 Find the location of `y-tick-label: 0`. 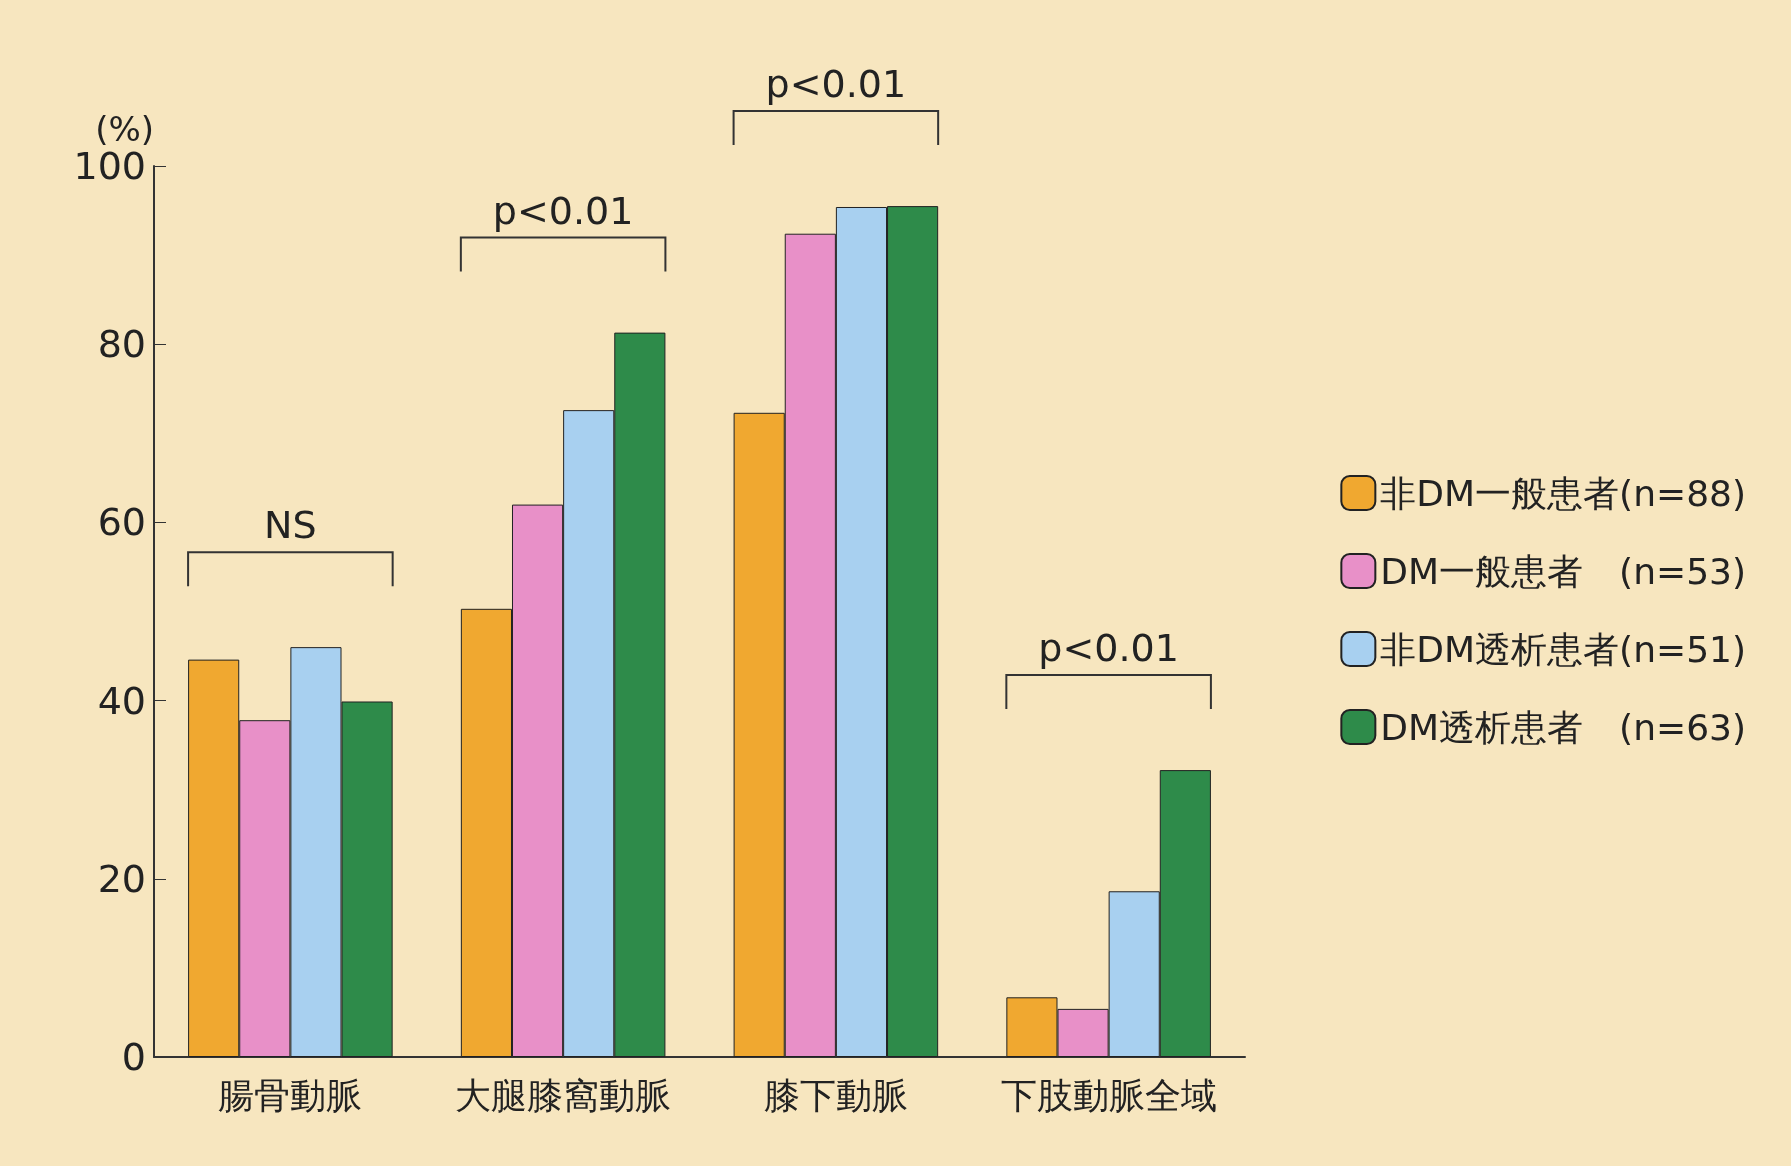

y-tick-label: 0 is located at coordinates (133, 1057).